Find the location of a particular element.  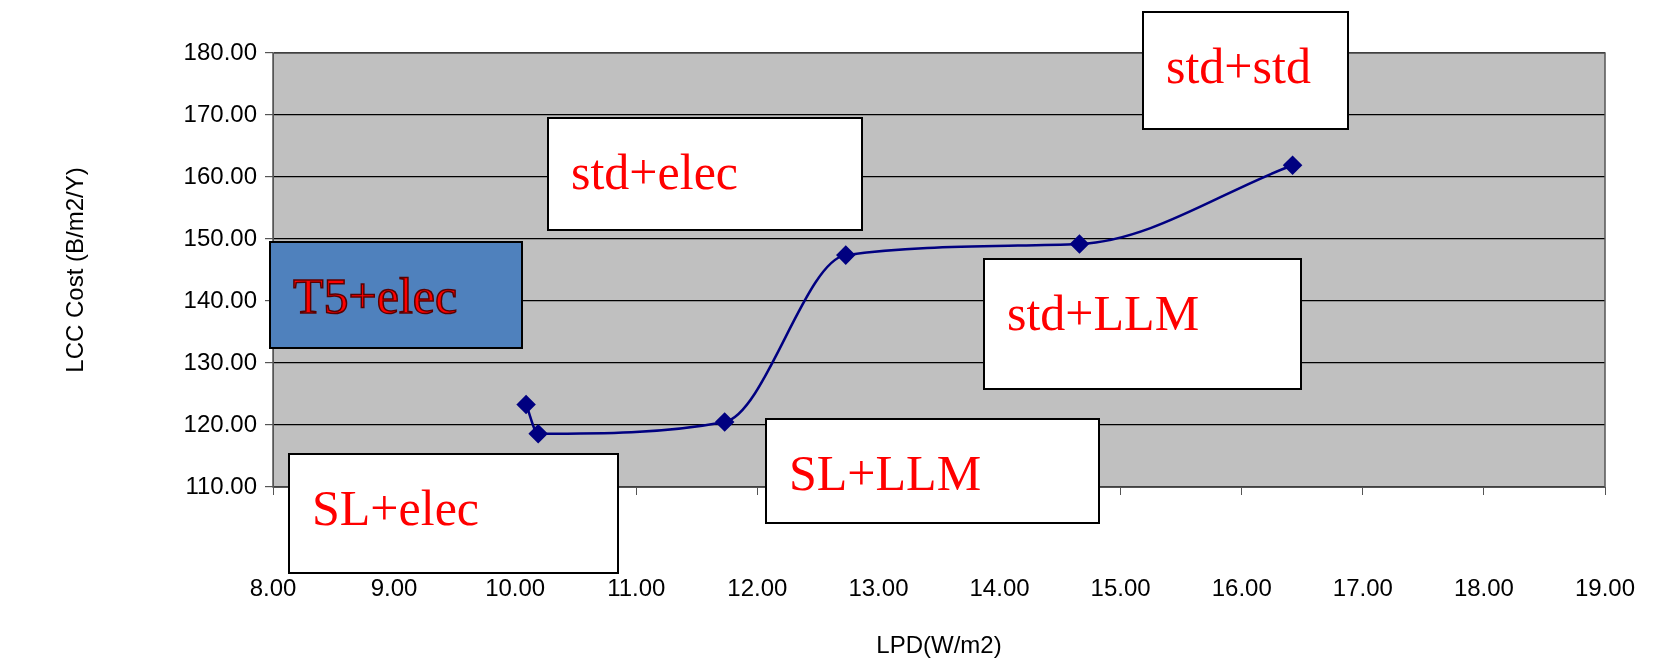

y-tick-label: 170.00 is located at coordinates (220, 113).